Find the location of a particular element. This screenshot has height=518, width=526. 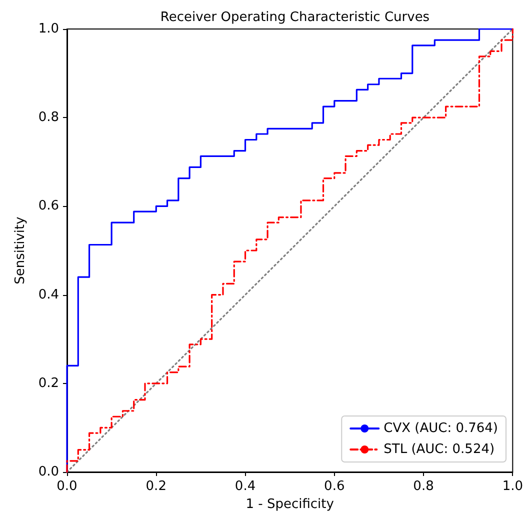

legend-label: STL (AUC: 0.524) is located at coordinates (439, 449).